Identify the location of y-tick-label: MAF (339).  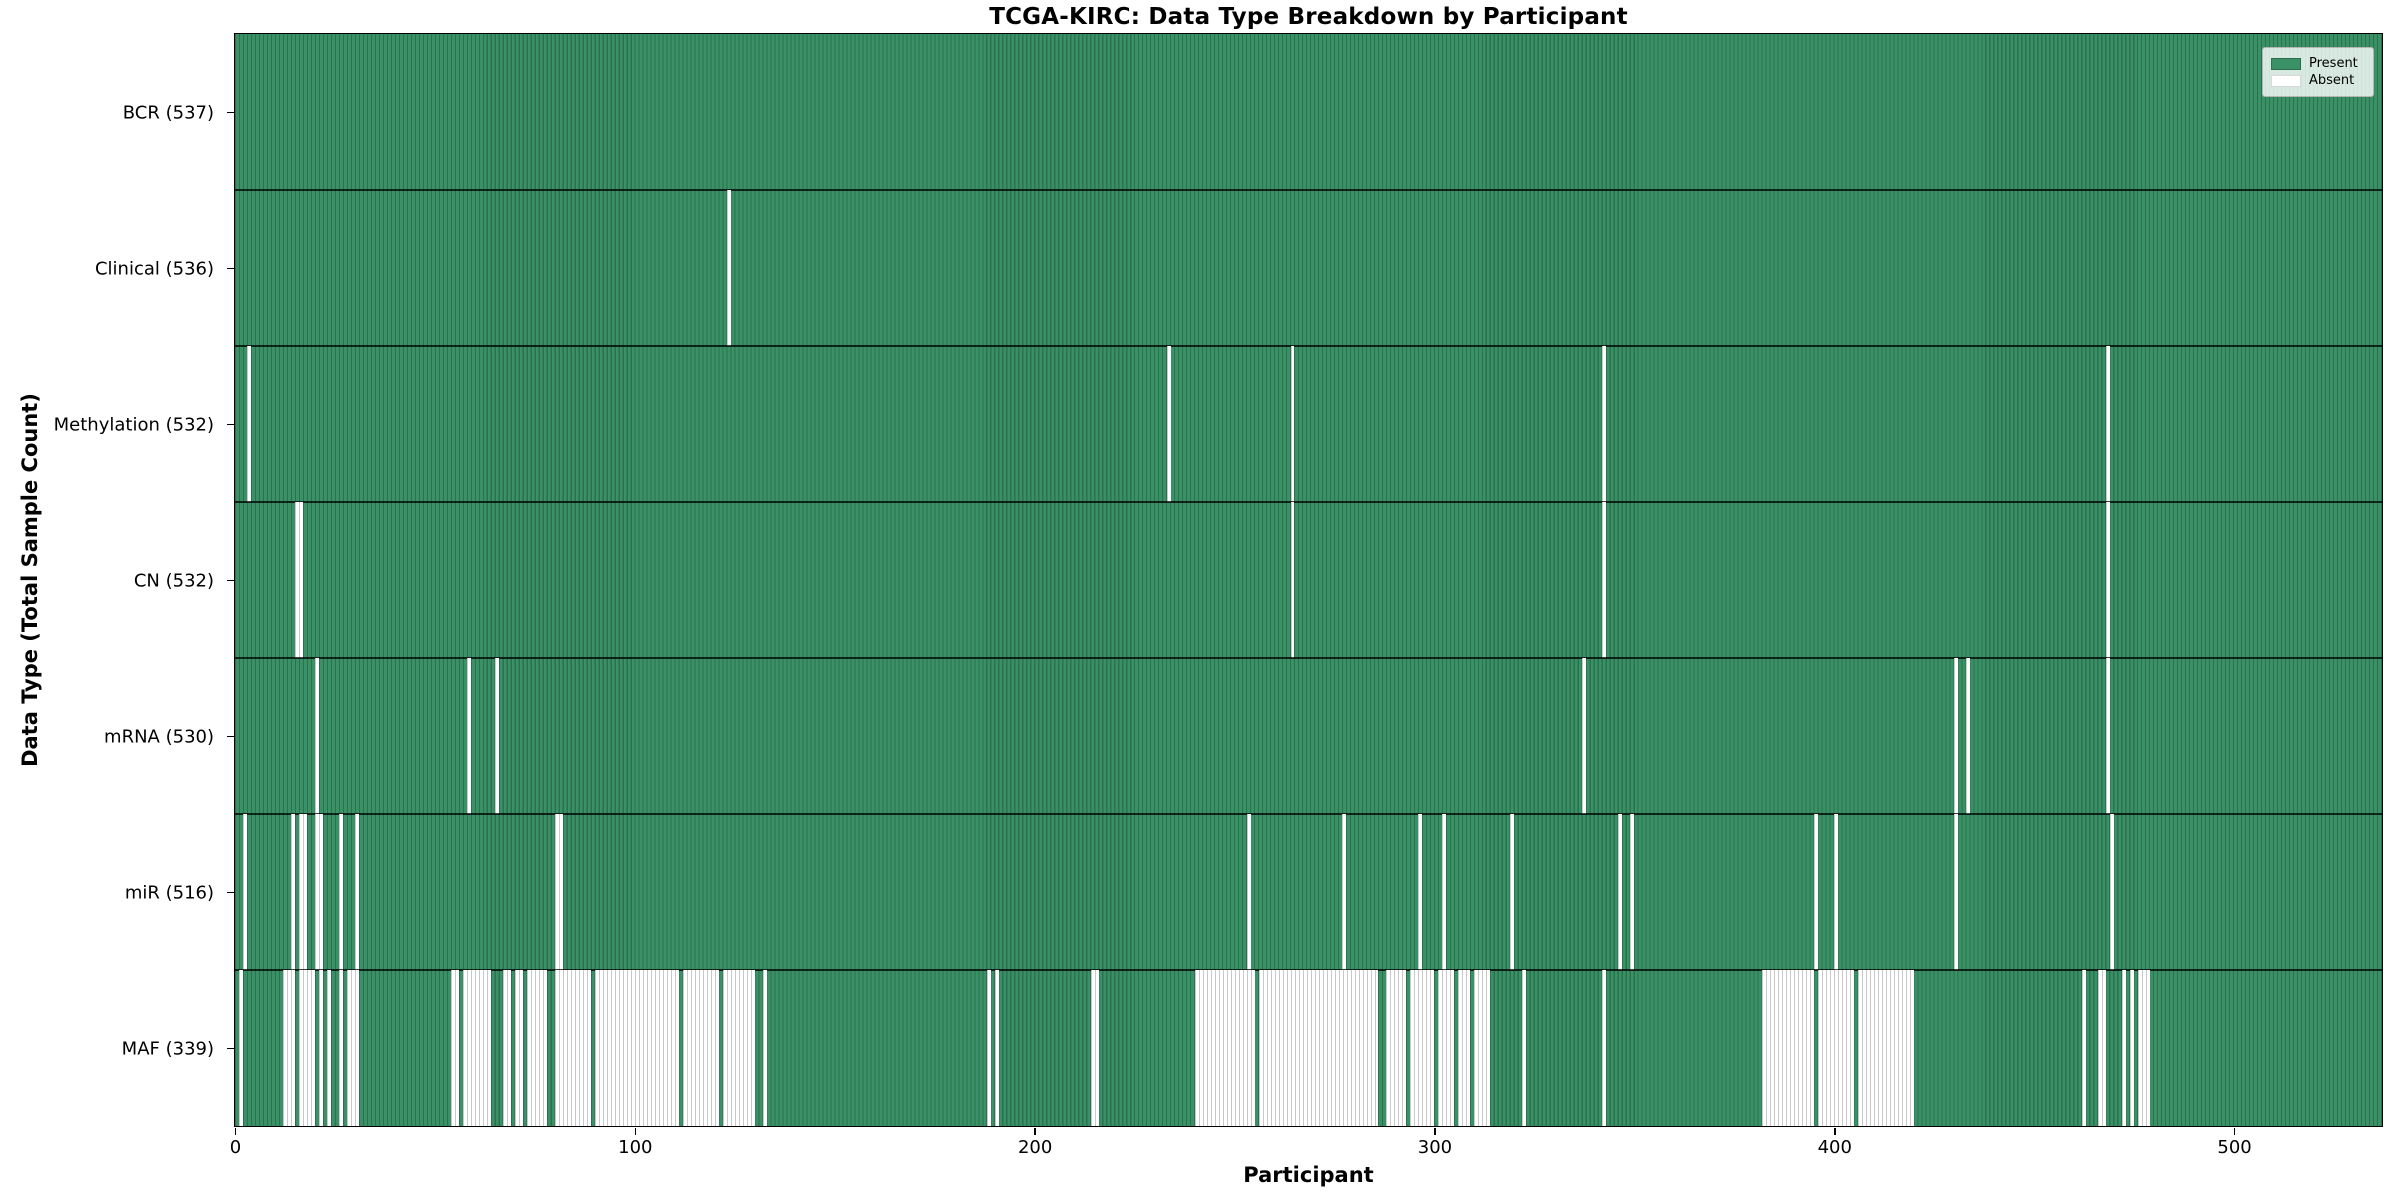
(167, 1048).